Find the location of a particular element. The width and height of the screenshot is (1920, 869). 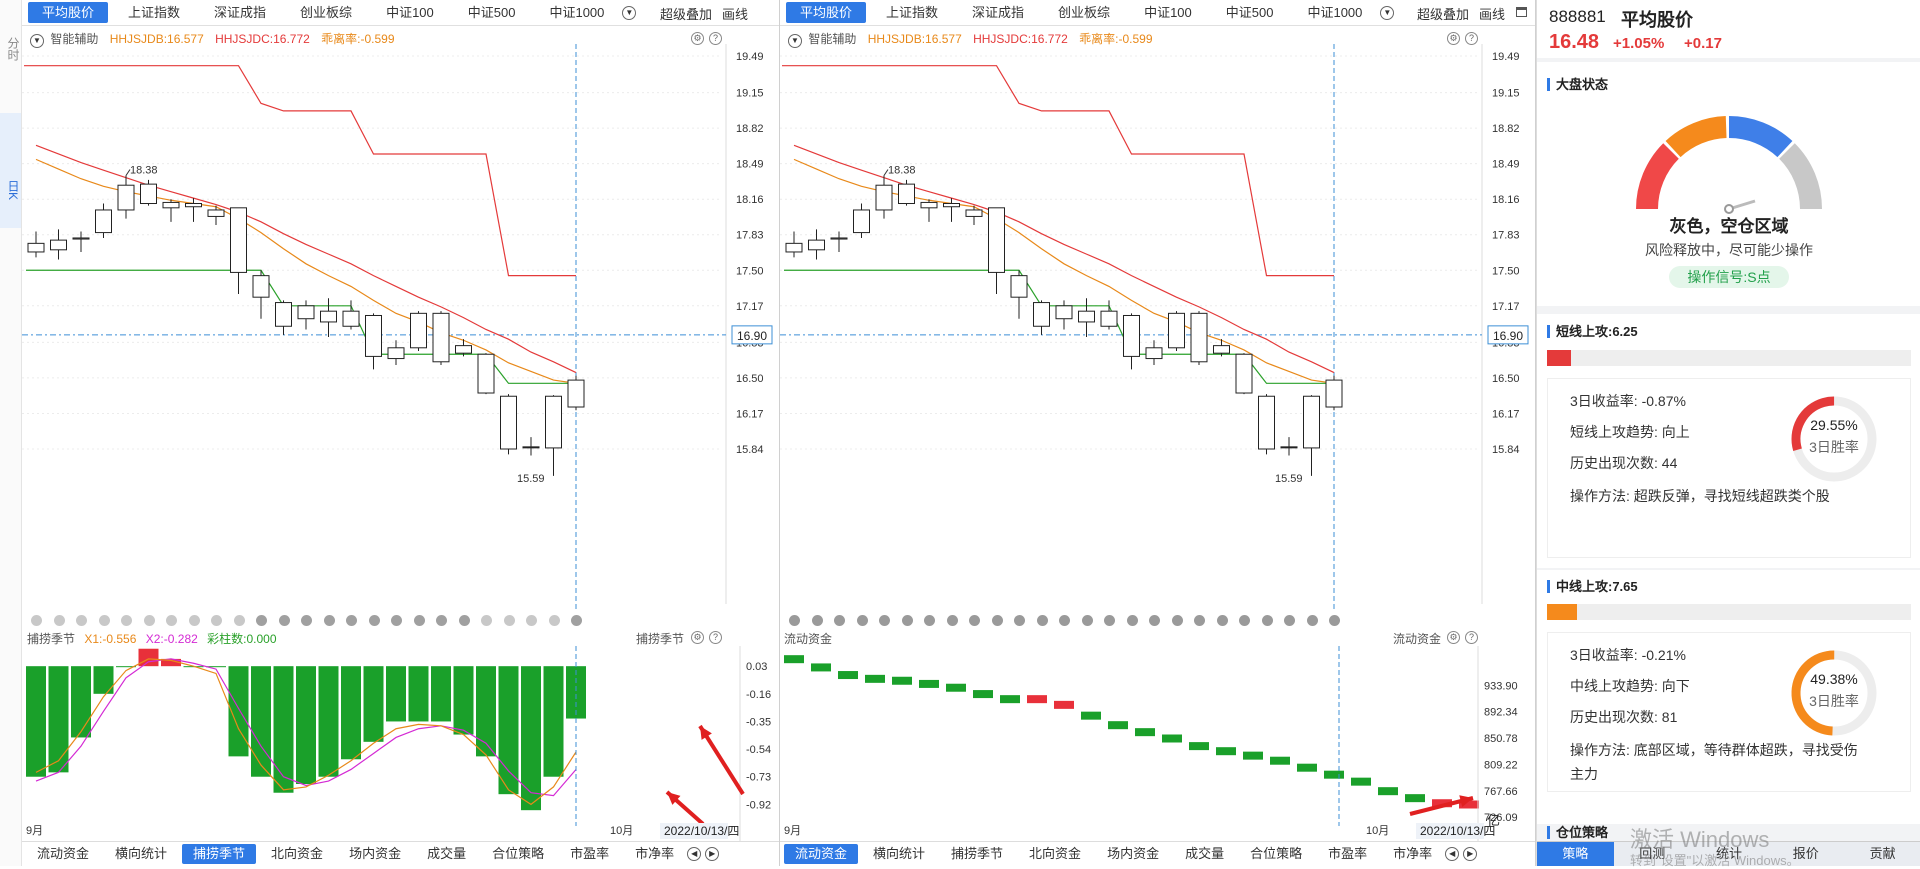

rtab-quote: 报价 is located at coordinates (1805, 853).